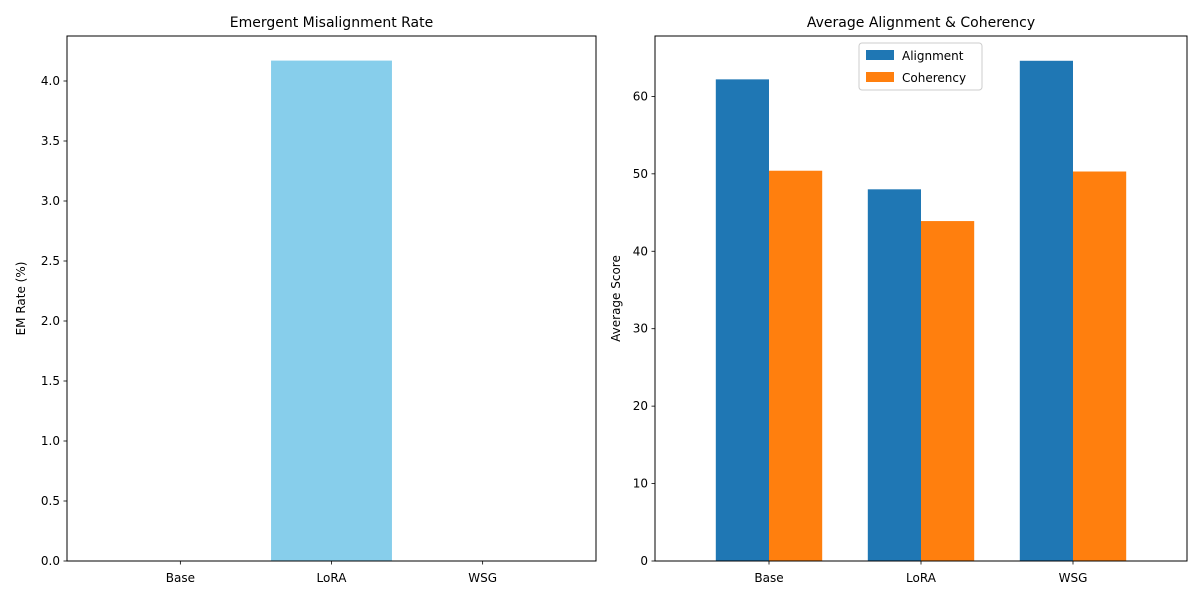 This screenshot has width=1200, height=600. What do you see at coordinates (921, 23) in the screenshot?
I see `chart-title: Average Alignment & Coherency` at bounding box center [921, 23].